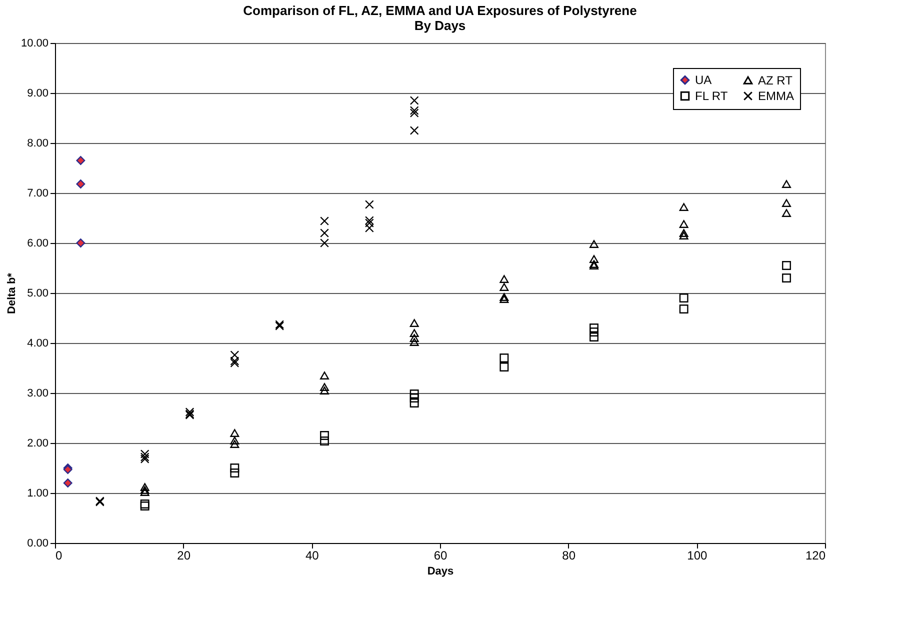 Image resolution: width=898 pixels, height=621 pixels. Describe the element at coordinates (37, 494) in the screenshot. I see `y-tick-label: 1.00` at that location.